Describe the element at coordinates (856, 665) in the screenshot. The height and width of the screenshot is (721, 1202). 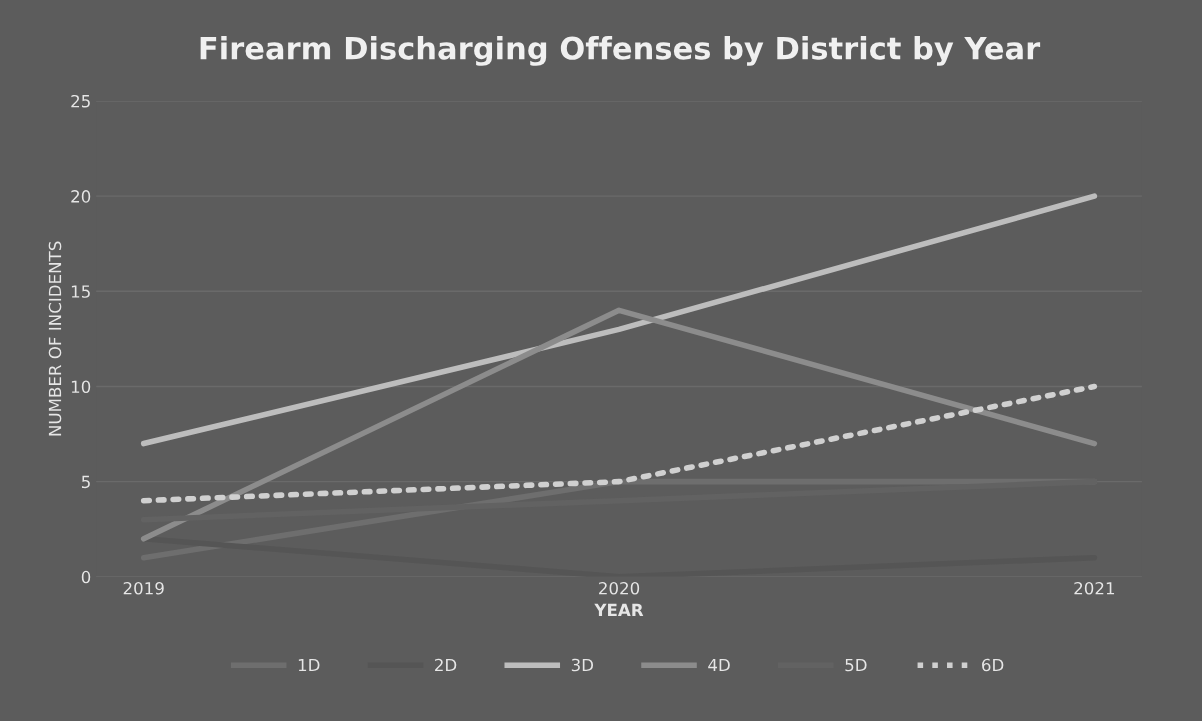
I see `legend-label: 5D` at that location.